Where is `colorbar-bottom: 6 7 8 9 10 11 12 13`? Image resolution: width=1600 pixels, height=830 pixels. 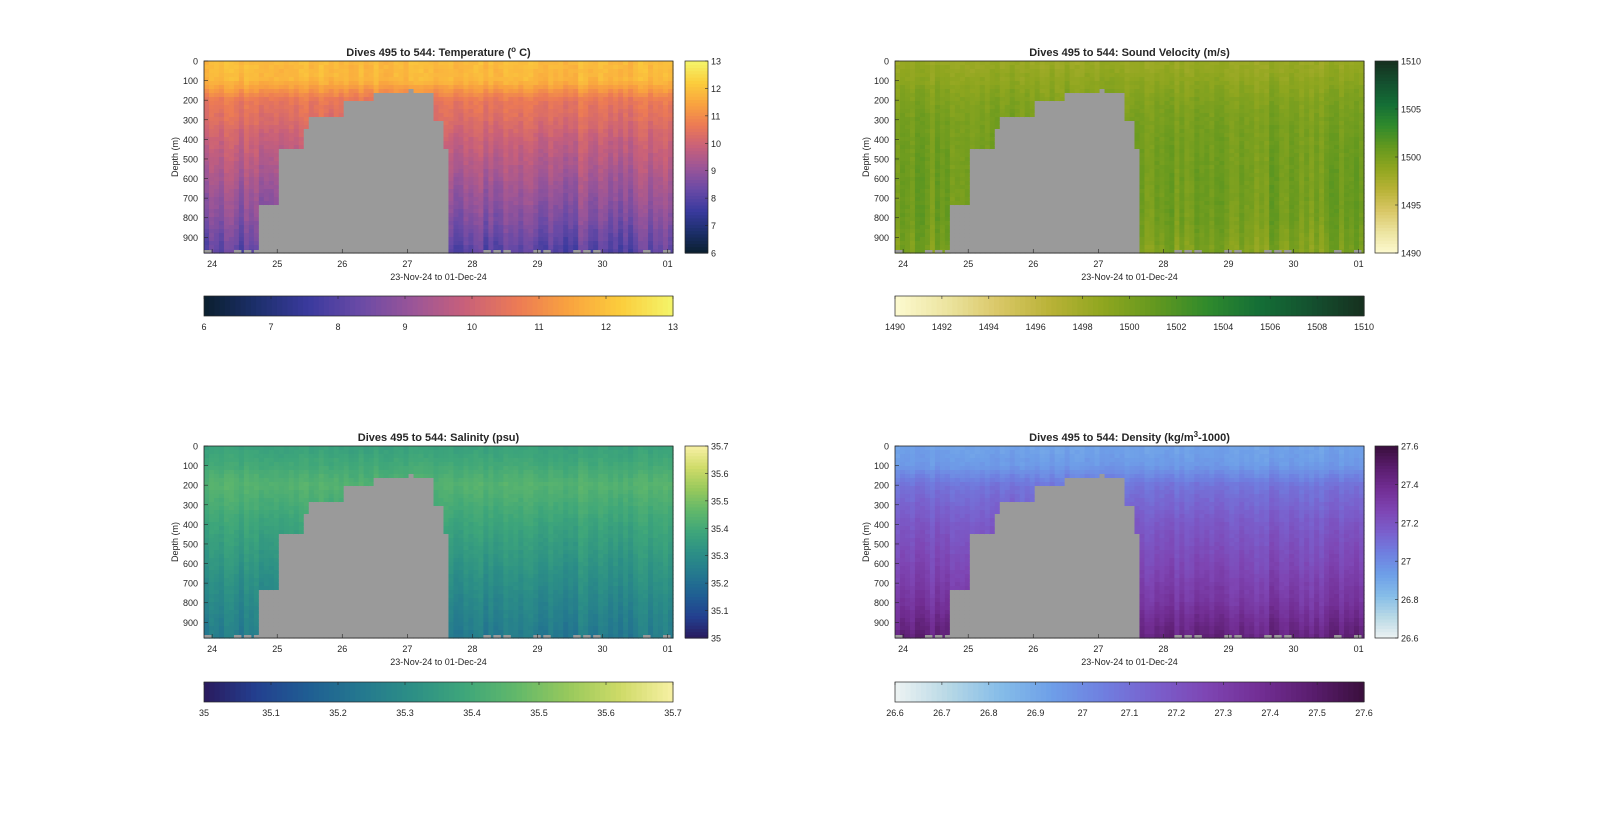
colorbar-bottom: 6 7 8 9 10 11 12 13 is located at coordinates (439, 313).